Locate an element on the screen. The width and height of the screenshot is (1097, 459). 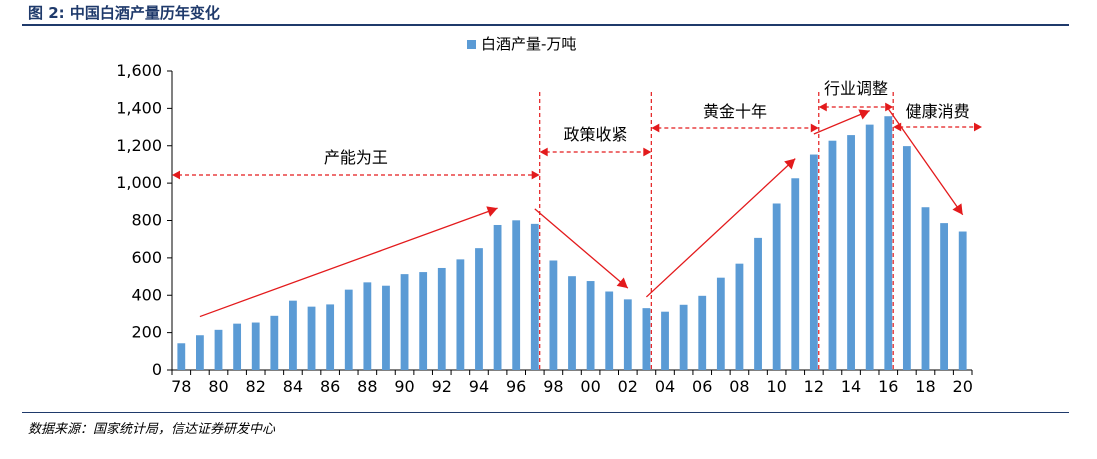
legend-label: 白酒产量-万吨 is located at coordinates (528, 44).